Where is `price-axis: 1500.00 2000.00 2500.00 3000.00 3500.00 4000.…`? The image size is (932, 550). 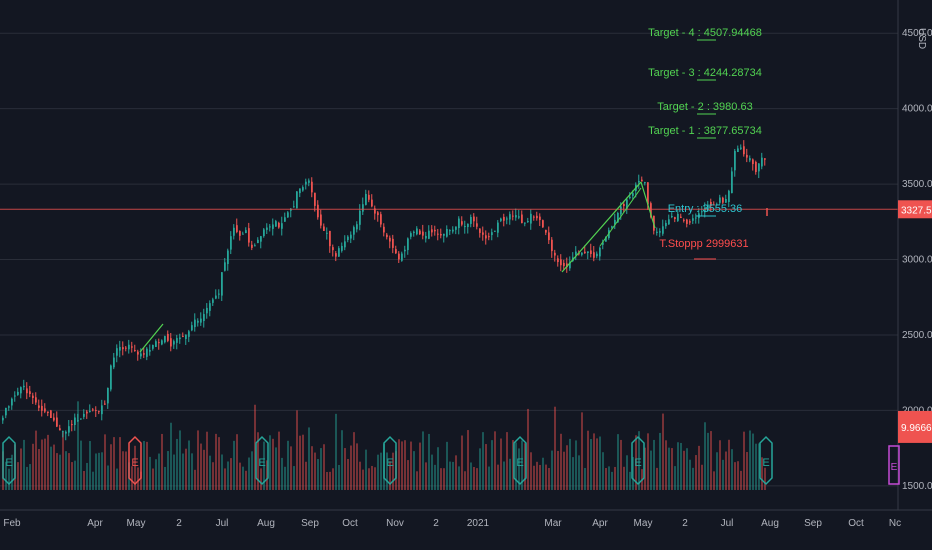 price-axis: 1500.00 2000.00 2500.00 3000.00 3500.00 4000.… is located at coordinates (910, 255).